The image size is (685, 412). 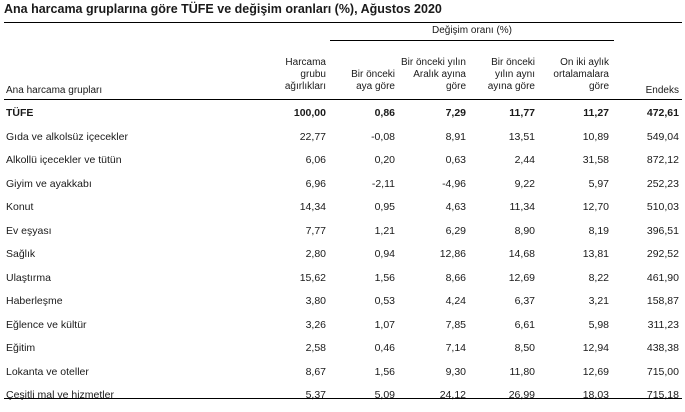 What do you see at coordinates (455, 137) in the screenshot?
I see `cell-december: 8,91` at bounding box center [455, 137].